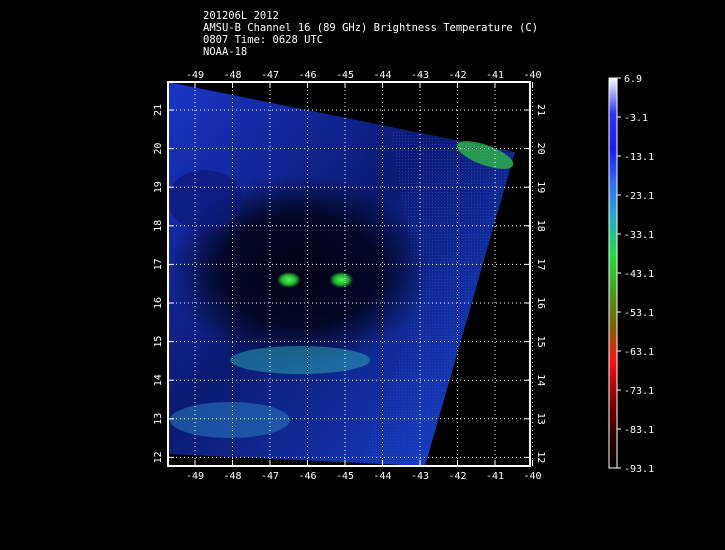 Image resolution: width=725 pixels, height=550 pixels. What do you see at coordinates (457, 476) in the screenshot?
I see `lon-label-bottom: -42` at bounding box center [457, 476].